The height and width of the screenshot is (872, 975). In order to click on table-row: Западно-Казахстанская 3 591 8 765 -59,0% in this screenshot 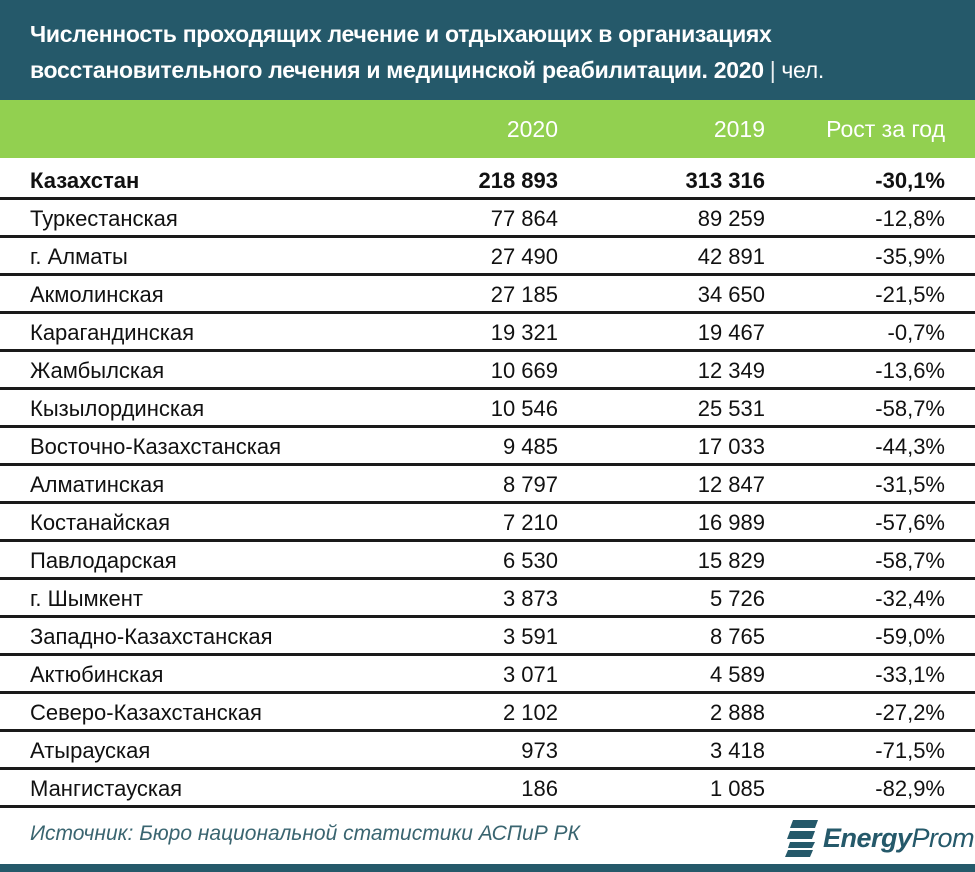, I will do `click(487, 637)`.